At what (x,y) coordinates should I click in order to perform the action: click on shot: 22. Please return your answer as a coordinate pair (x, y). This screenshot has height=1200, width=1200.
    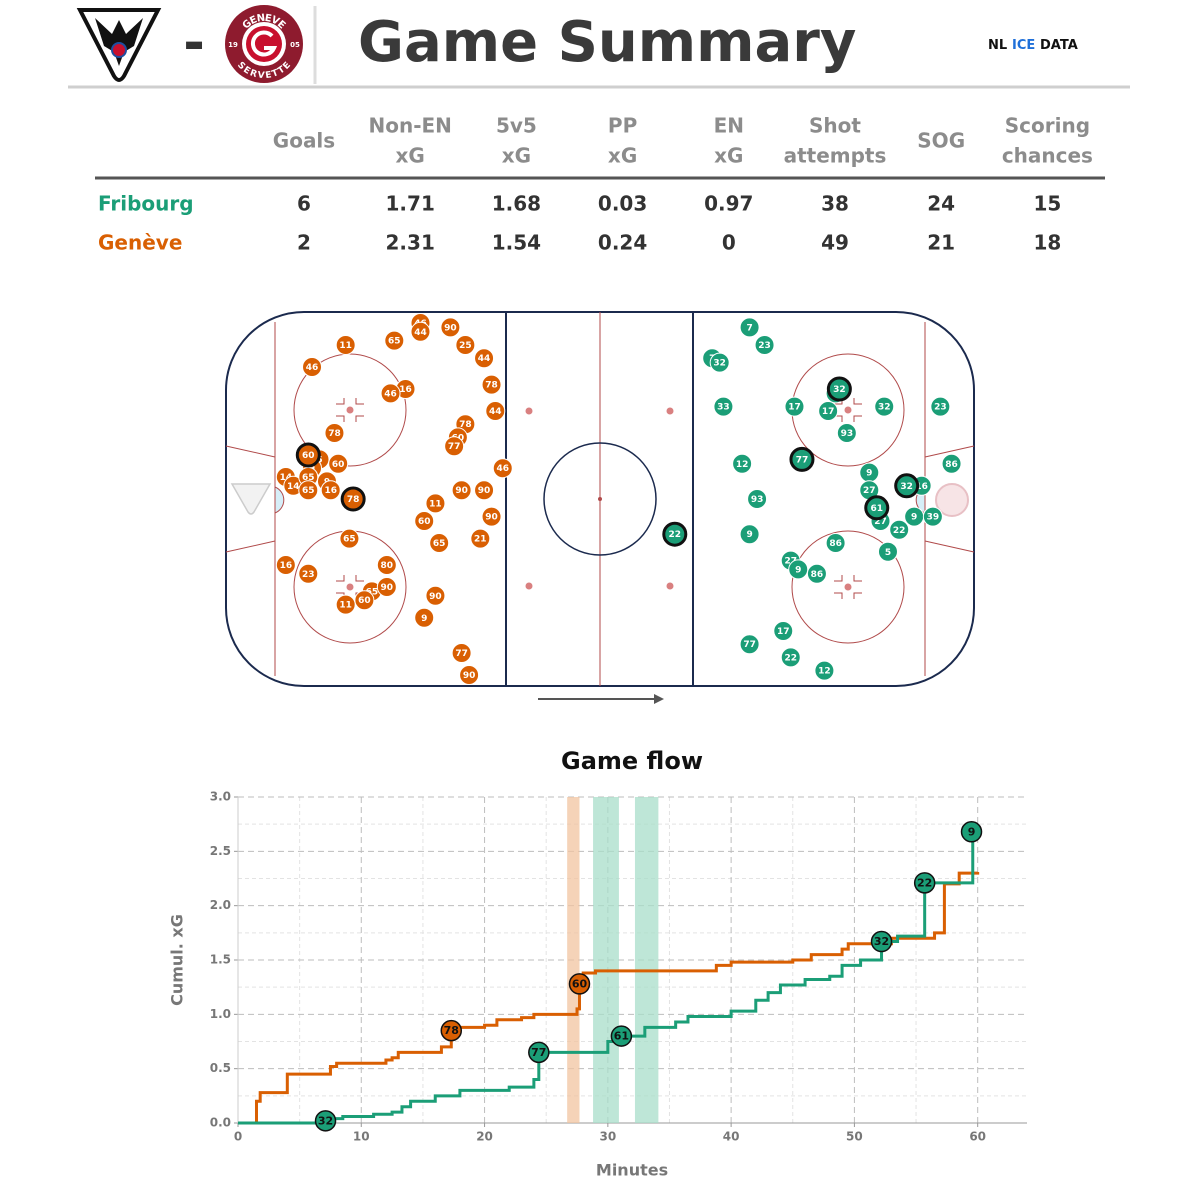
    Looking at the image, I should click on (899, 529).